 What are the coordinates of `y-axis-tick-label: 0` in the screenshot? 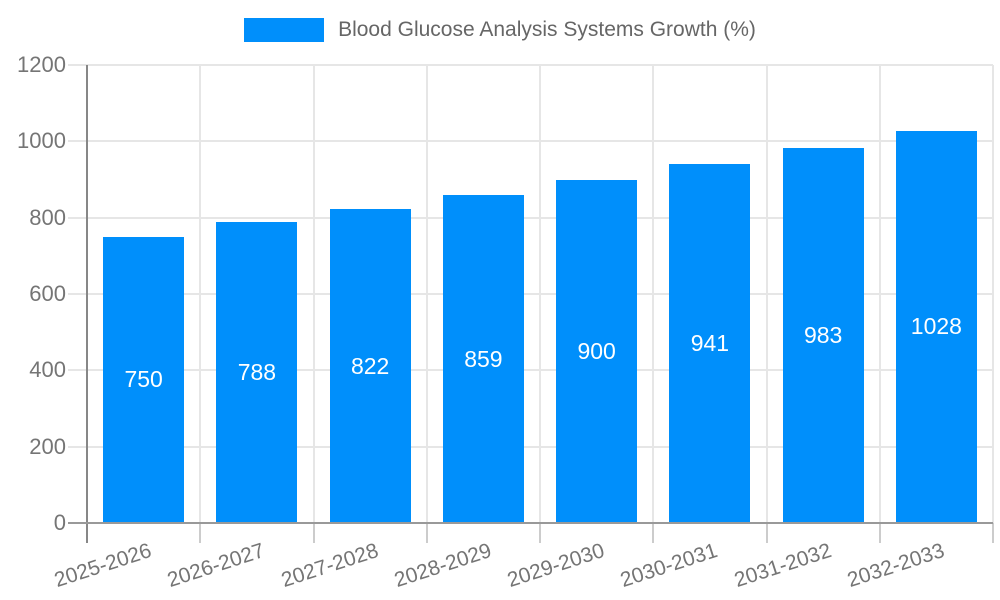 It's located at (59, 522).